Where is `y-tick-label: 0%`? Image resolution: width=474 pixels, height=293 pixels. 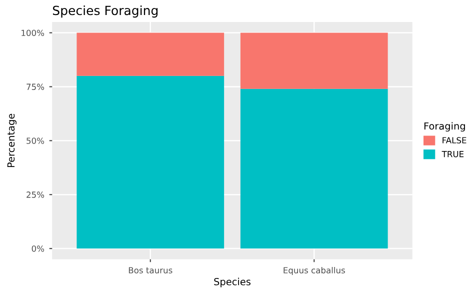
y-tick-label: 0% is located at coordinates (38, 249).